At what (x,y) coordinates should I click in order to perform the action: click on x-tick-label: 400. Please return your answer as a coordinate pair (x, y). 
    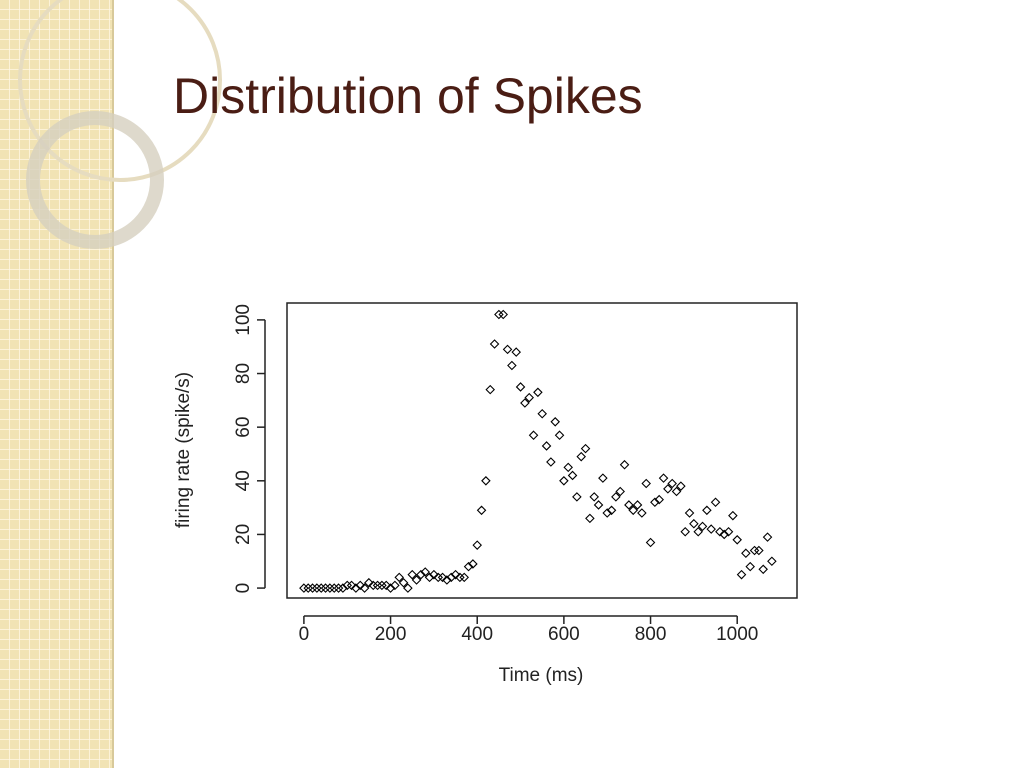
    Looking at the image, I should click on (477, 634).